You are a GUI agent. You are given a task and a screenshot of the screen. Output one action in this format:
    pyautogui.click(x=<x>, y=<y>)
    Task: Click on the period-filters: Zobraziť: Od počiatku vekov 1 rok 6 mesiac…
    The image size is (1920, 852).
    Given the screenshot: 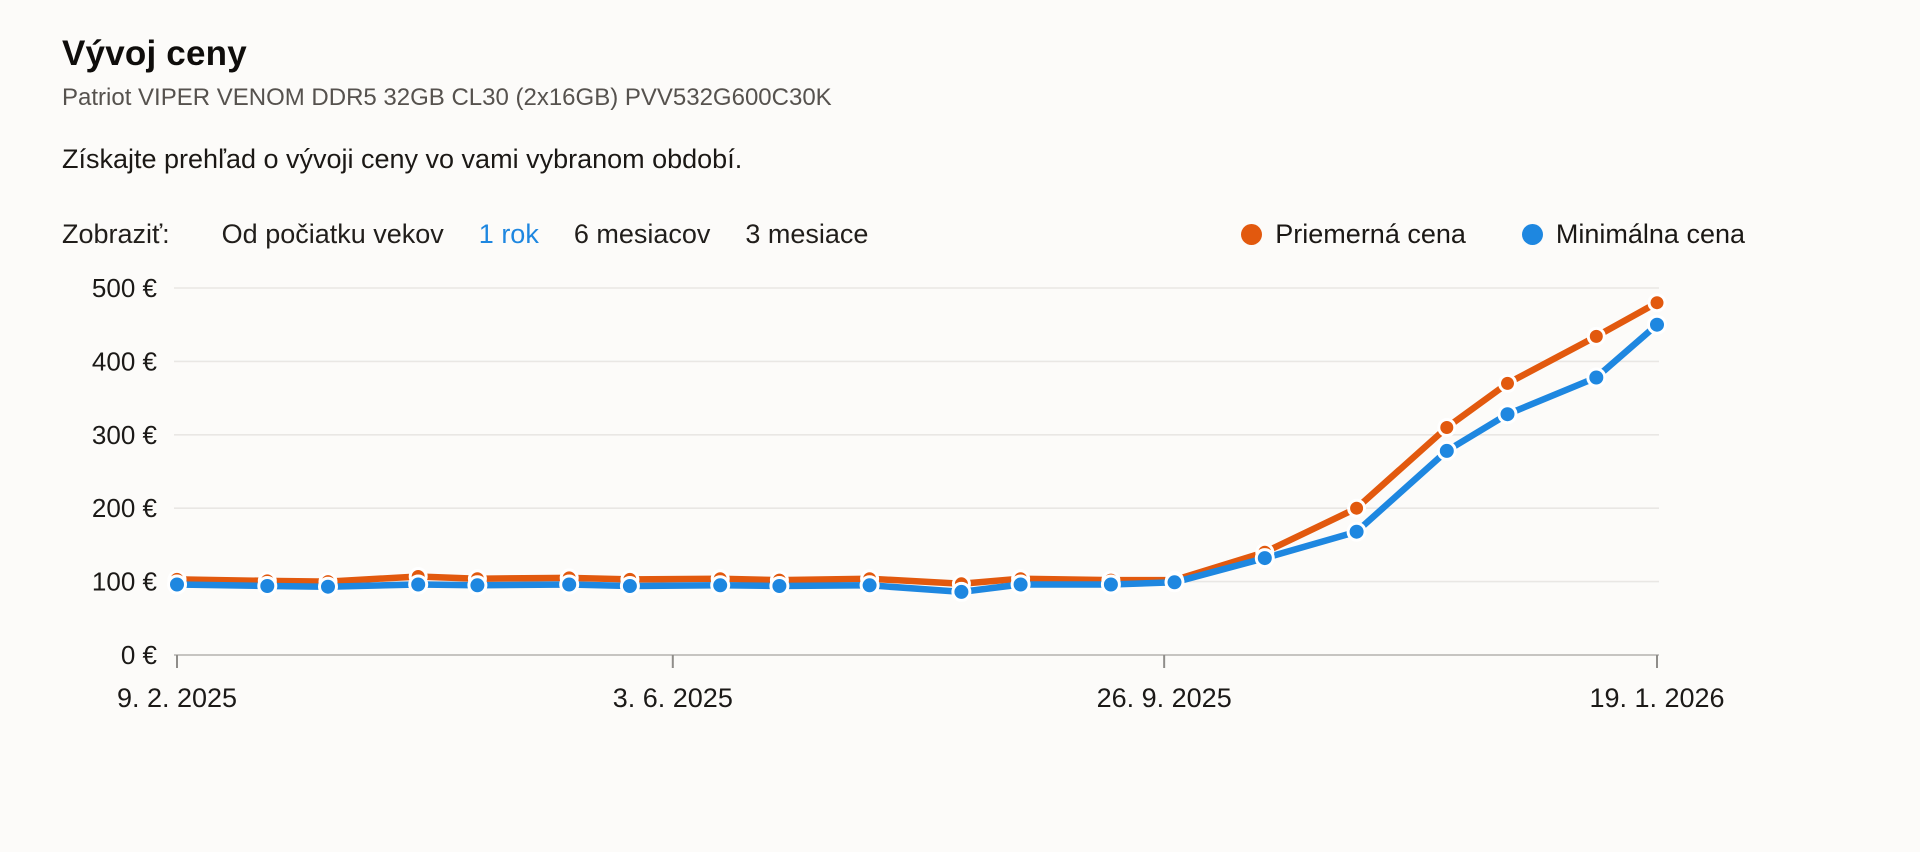 What is the action you would take?
    pyautogui.click(x=465, y=234)
    